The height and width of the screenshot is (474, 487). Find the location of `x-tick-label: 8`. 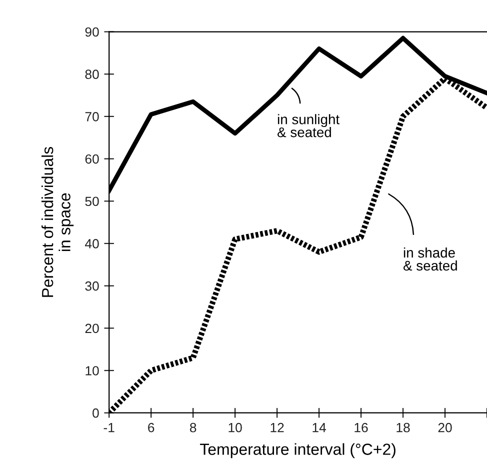

x-tick-label: 8 is located at coordinates (193, 427).